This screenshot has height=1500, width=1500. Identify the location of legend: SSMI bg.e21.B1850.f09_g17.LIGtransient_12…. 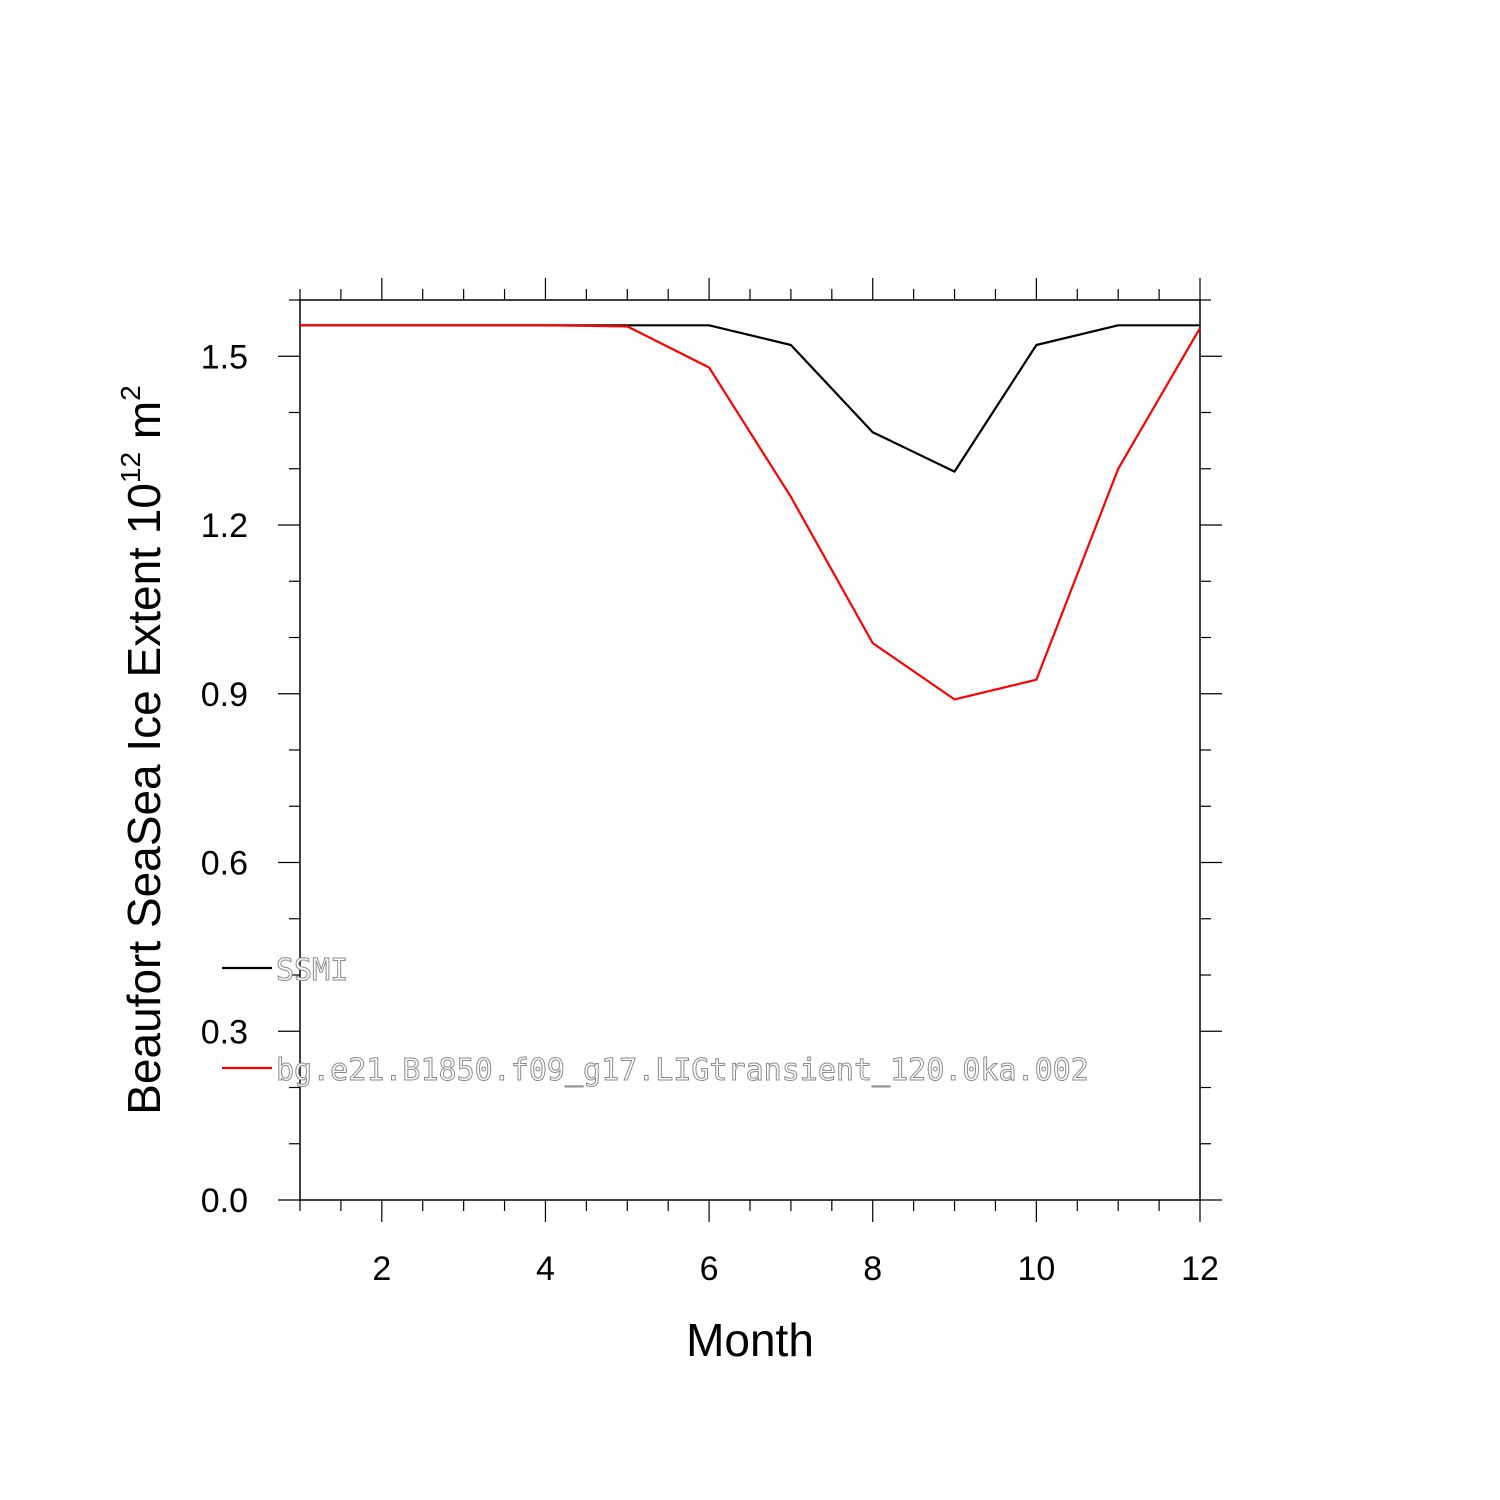
(655, 1021).